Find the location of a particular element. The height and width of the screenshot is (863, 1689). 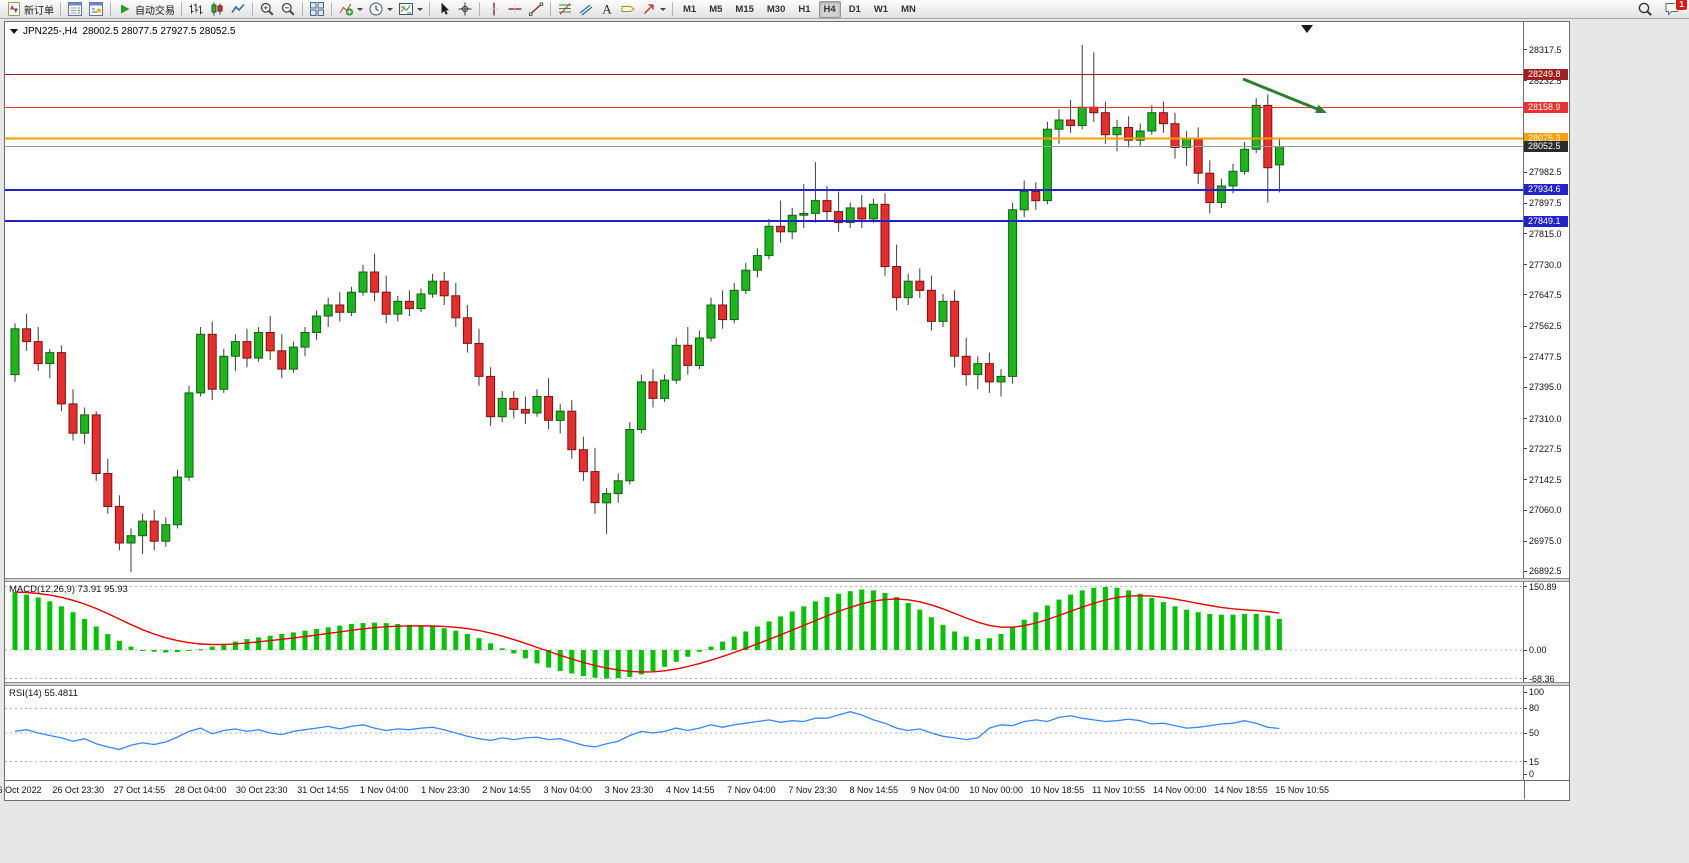

timeframe-m15-button: M15 is located at coordinates (744, 9).